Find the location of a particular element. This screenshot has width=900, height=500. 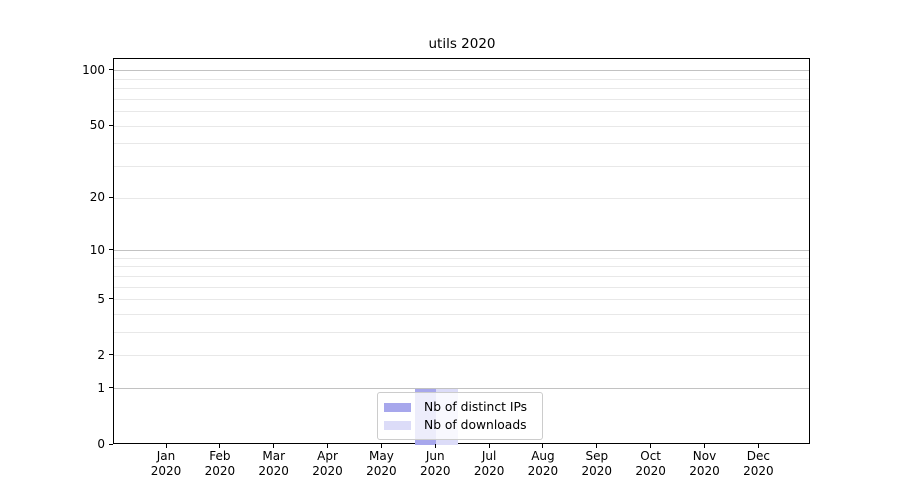

x-tick-label: Jan 2020 is located at coordinates (166, 463).